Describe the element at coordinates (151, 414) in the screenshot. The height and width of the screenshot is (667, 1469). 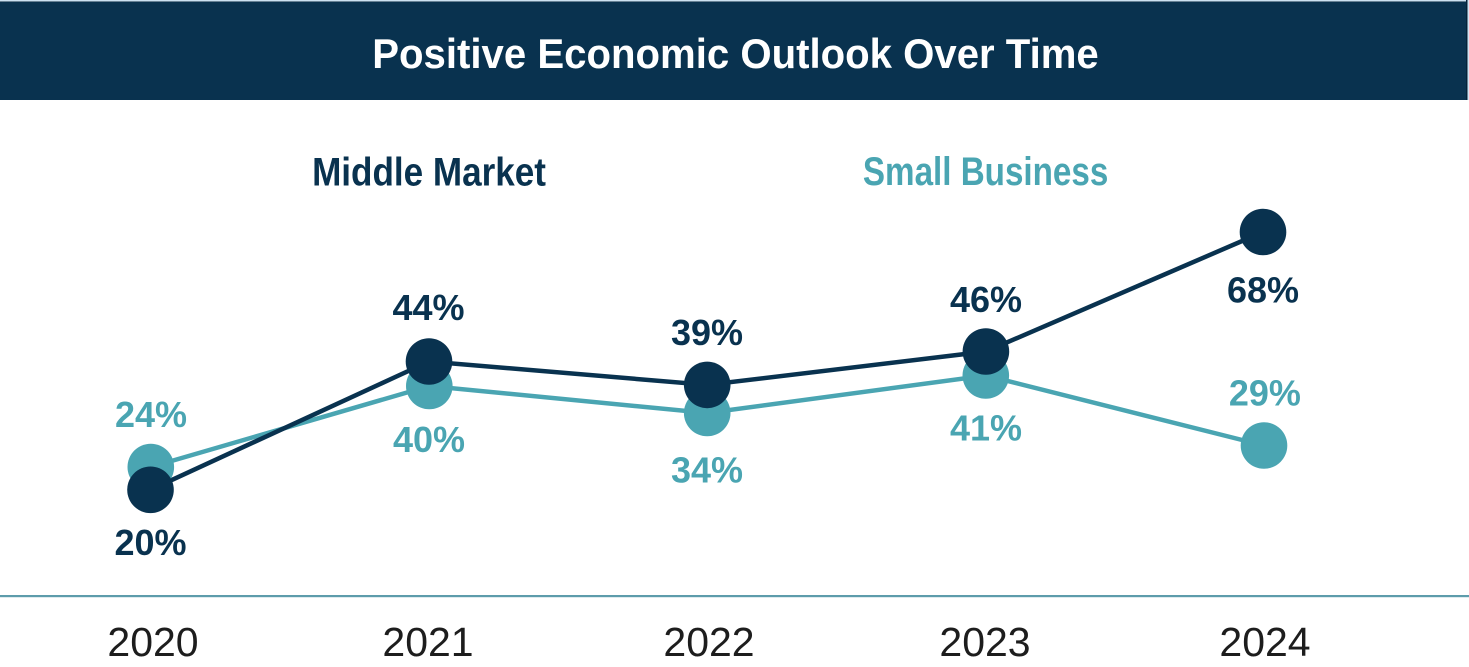
I see `svg-text: 24%` at that location.